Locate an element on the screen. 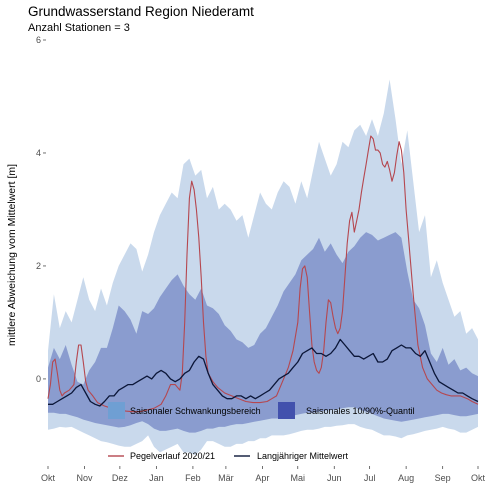  y-axis-label: mittlere Abweichung vom Mittelwert [m] is located at coordinates (12, 255).